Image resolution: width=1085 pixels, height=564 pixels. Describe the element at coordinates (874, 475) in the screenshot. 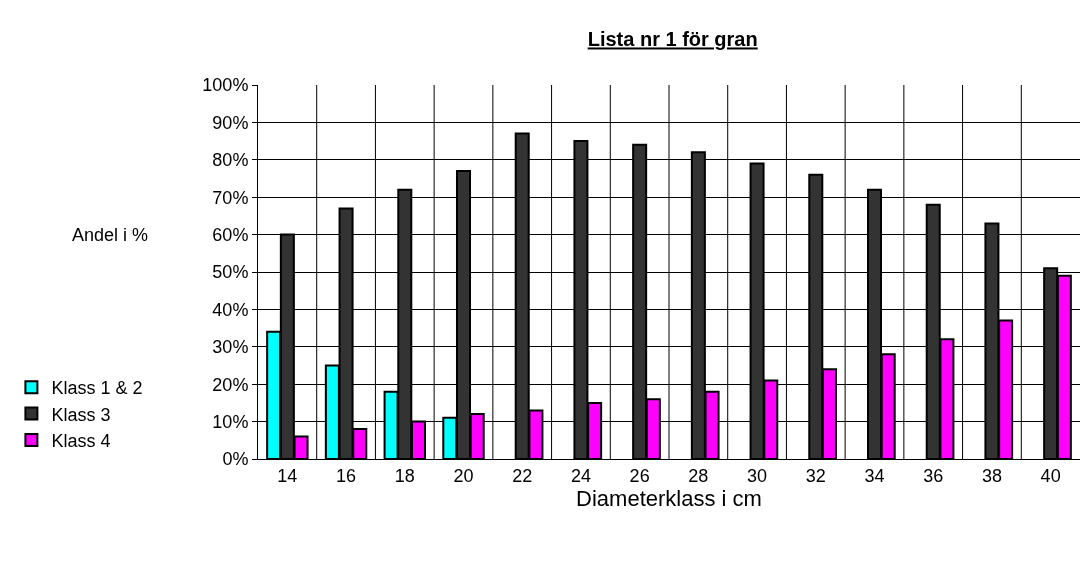

I see `x-tick-label: 34` at that location.